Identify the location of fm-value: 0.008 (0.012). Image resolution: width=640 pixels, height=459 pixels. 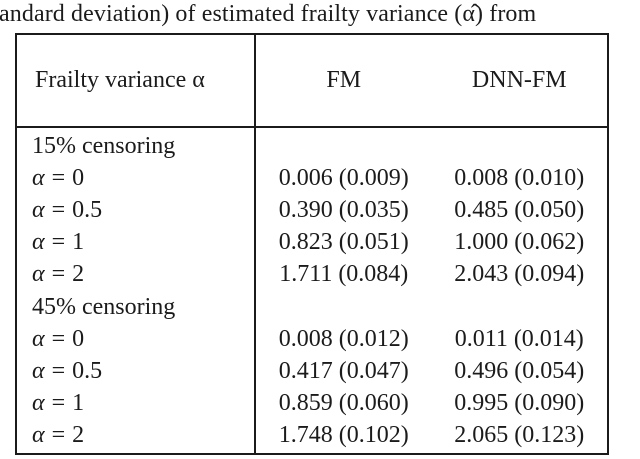
(343, 338).